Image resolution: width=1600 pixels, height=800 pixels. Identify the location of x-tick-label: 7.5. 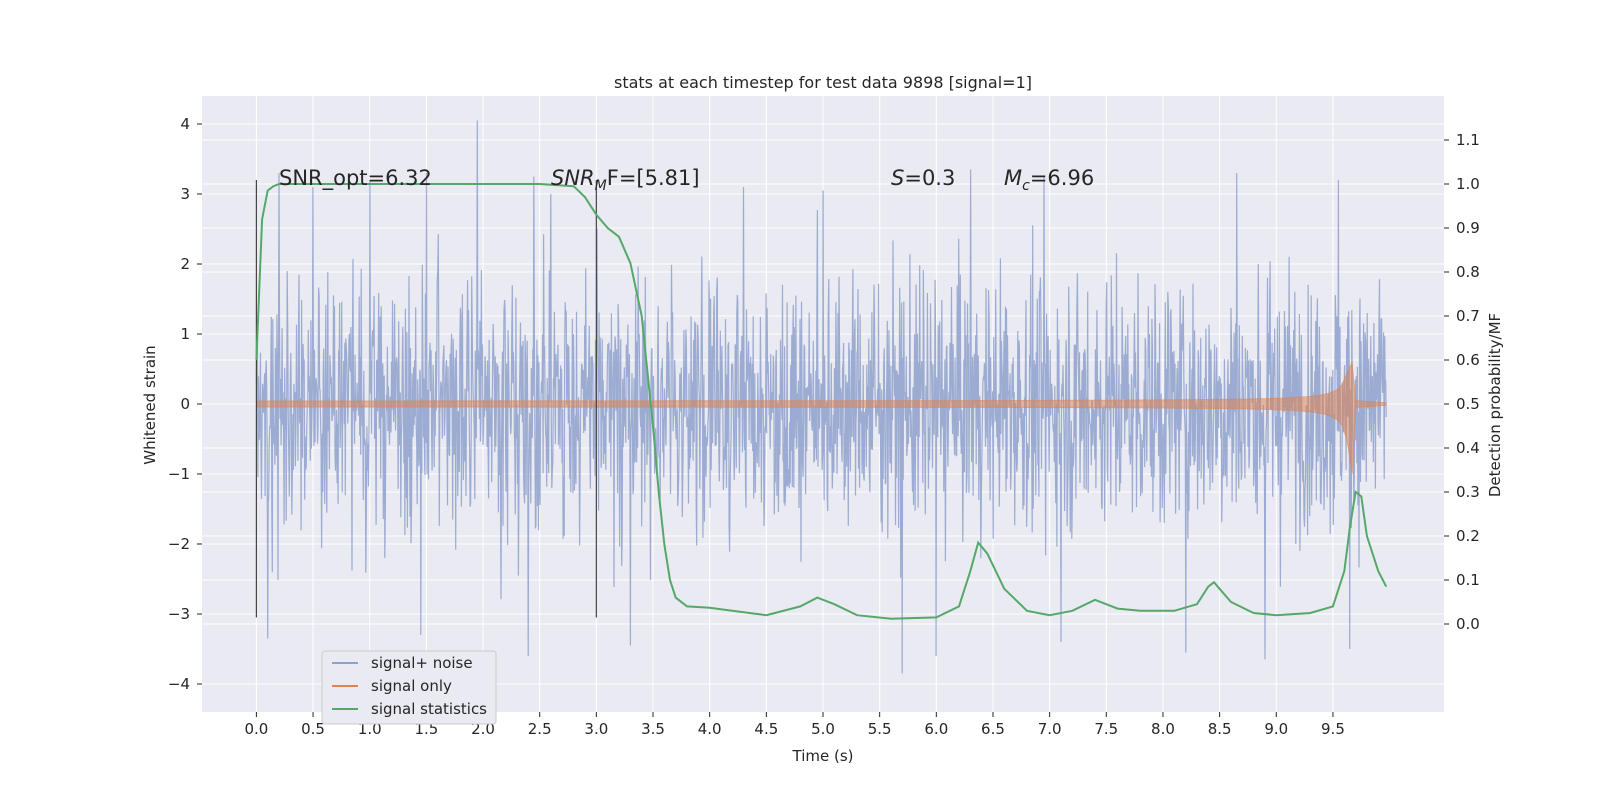
(1106, 729).